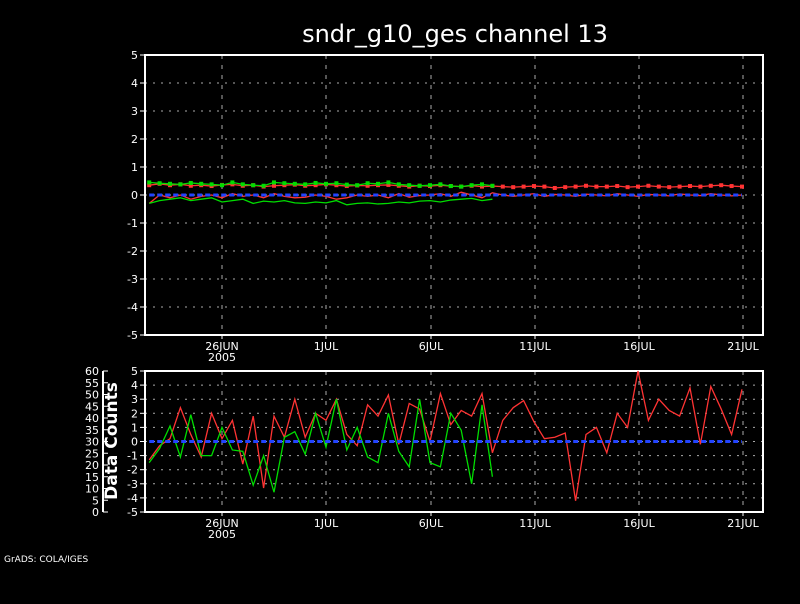 This screenshot has width=800, height=604. Describe the element at coordinates (134, 399) in the screenshot. I see `y-tick-label: 3` at that location.